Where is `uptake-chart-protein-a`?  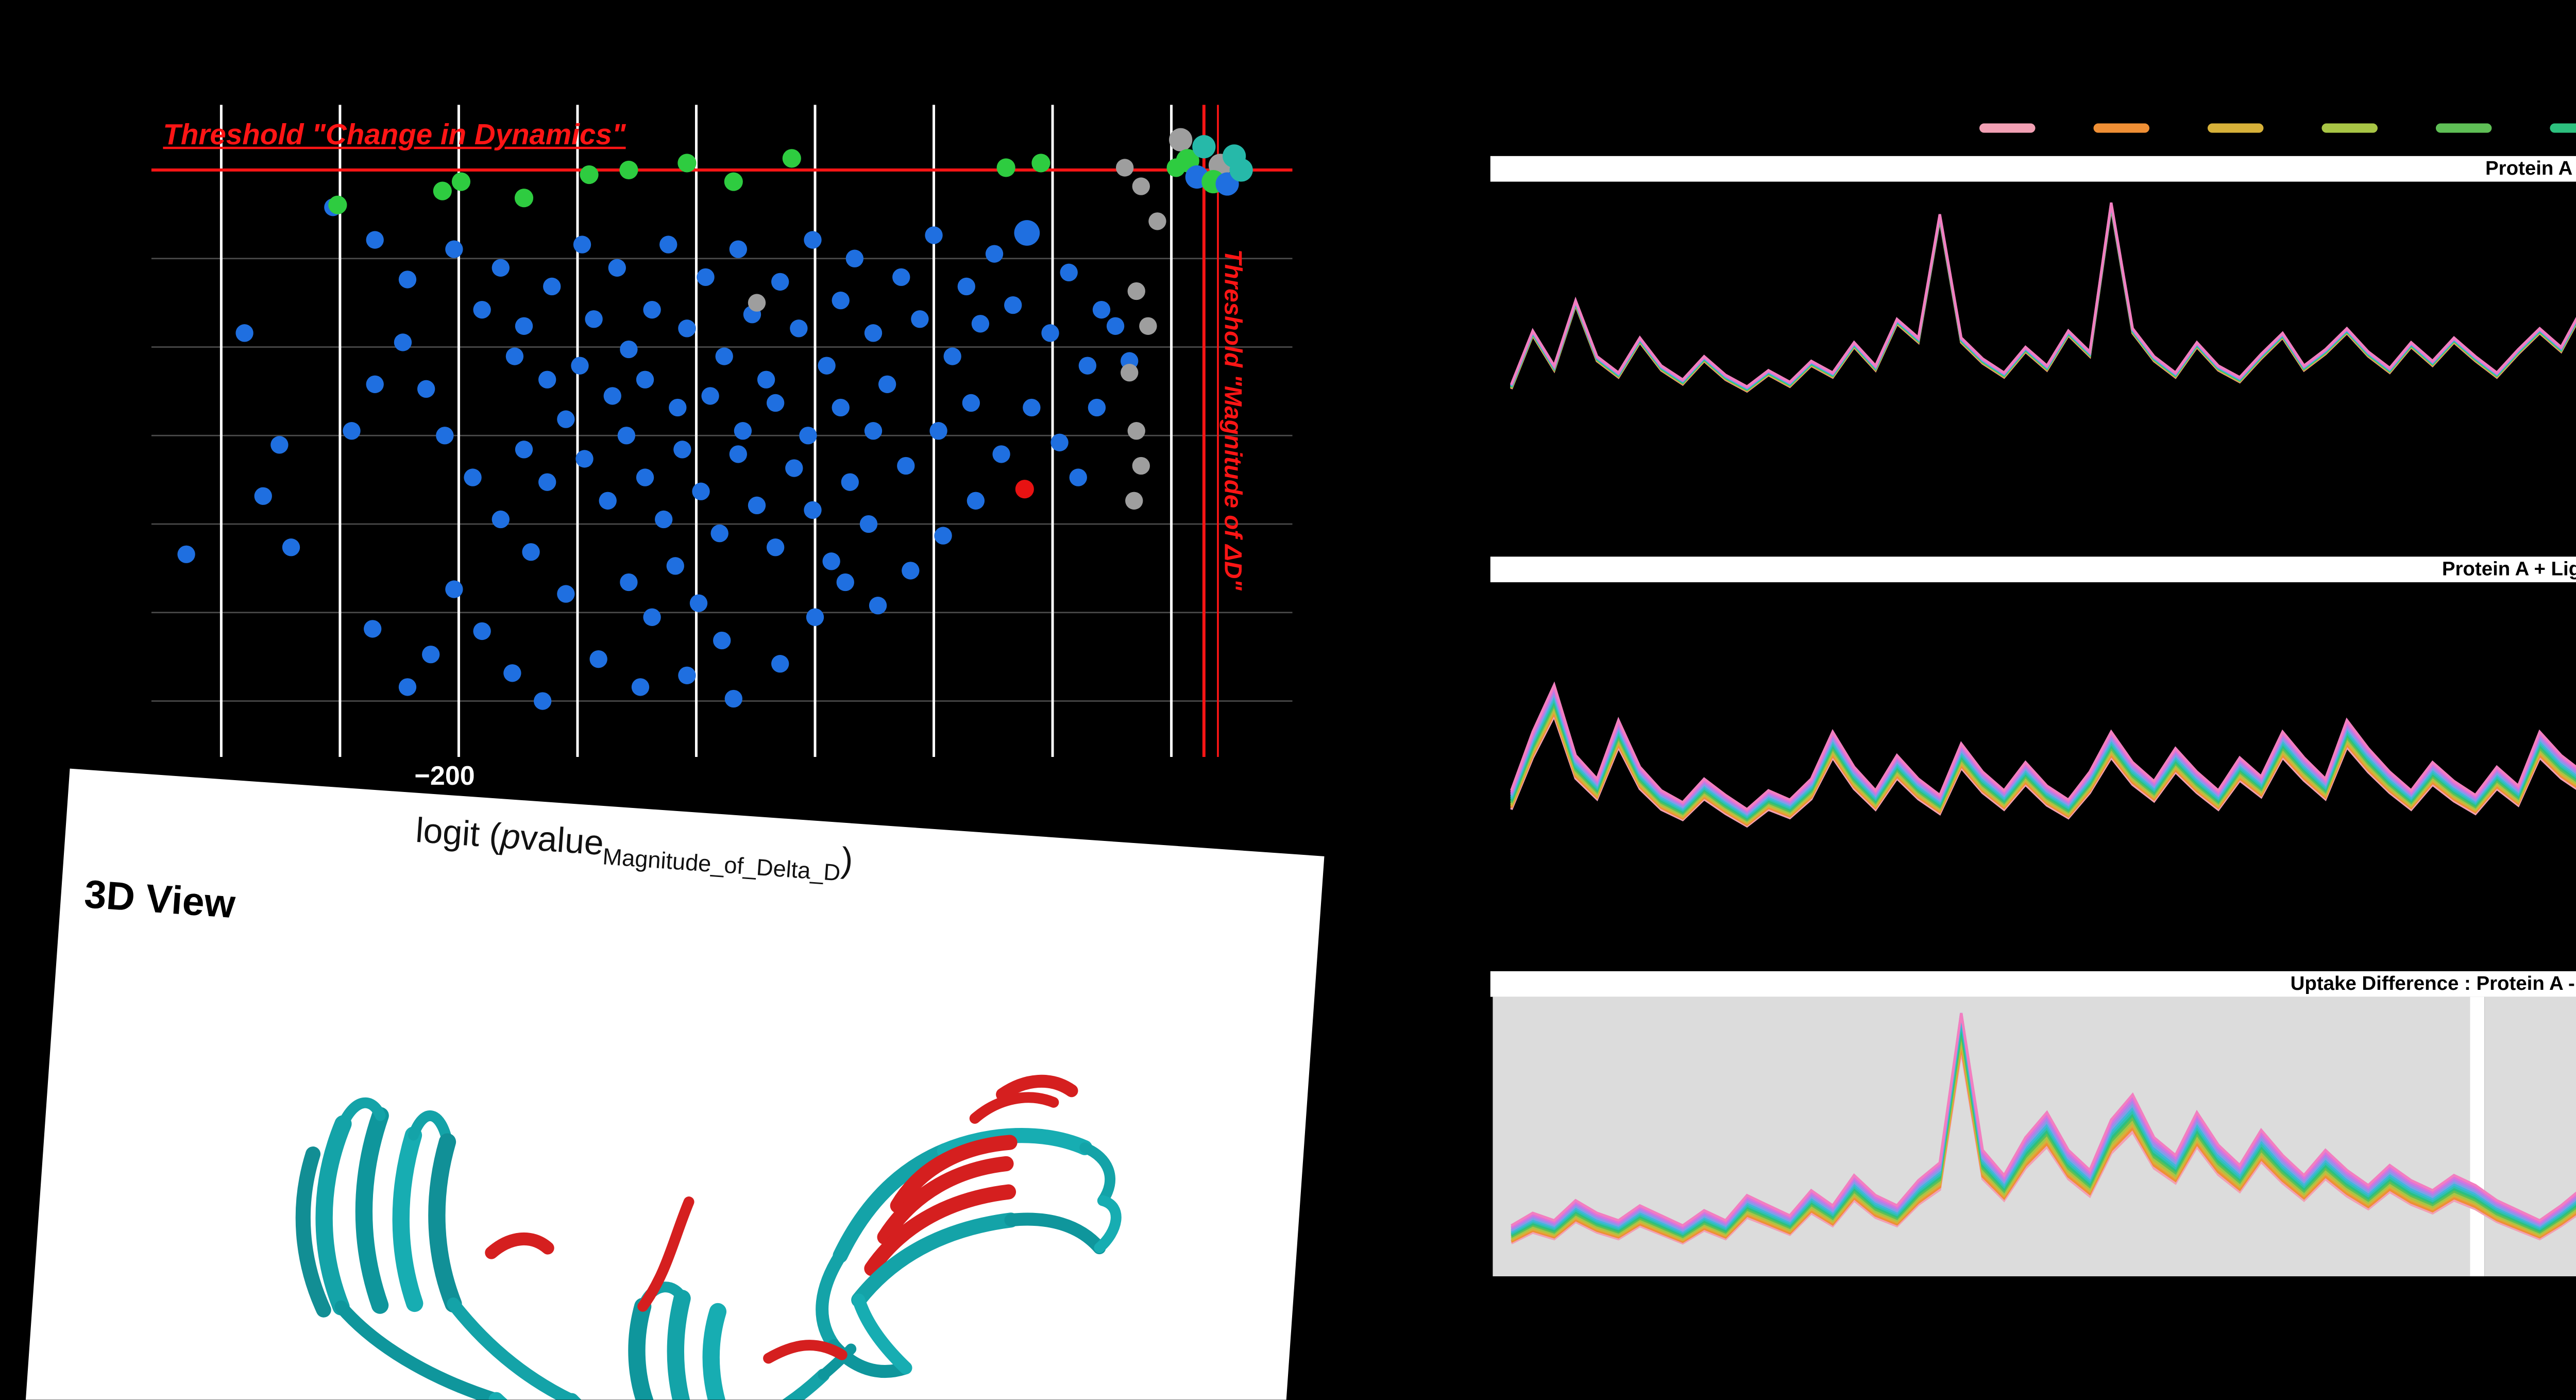 uptake-chart-protein-a is located at coordinates (2034, 365).